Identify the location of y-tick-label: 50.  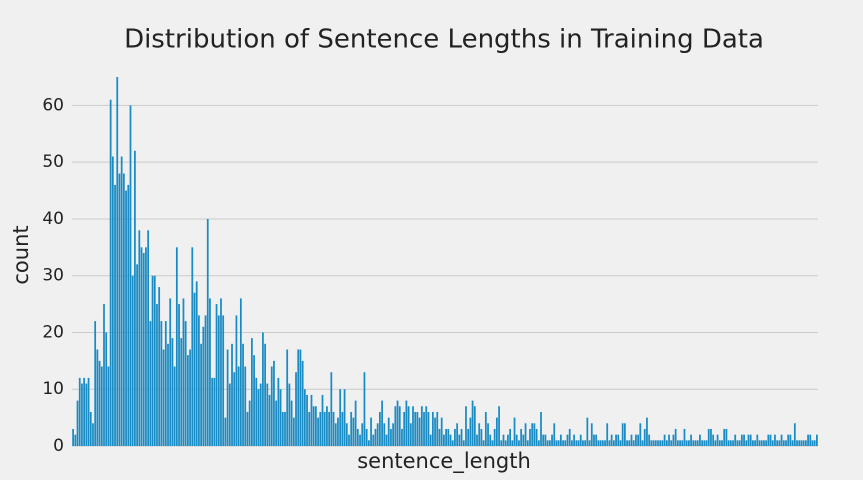
(53, 162).